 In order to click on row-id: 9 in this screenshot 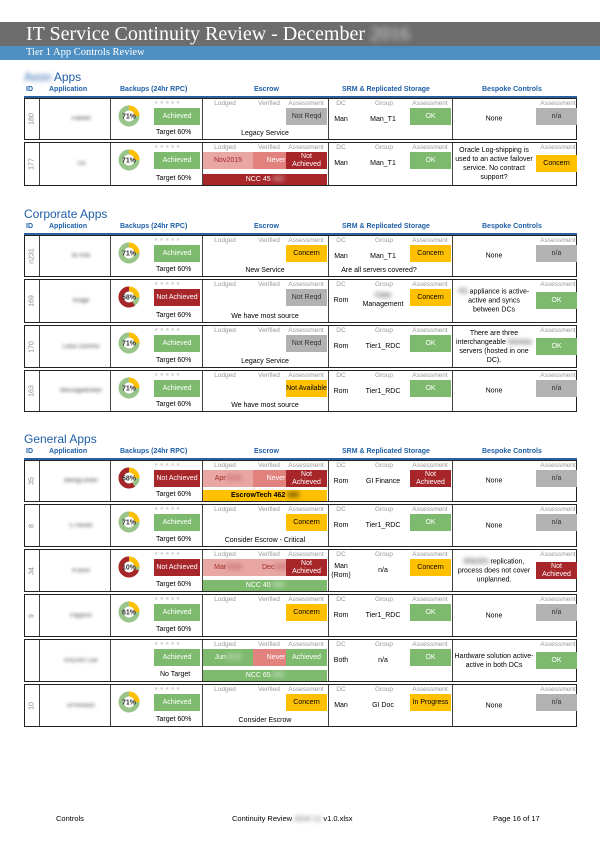, I will do `click(32, 615)`.